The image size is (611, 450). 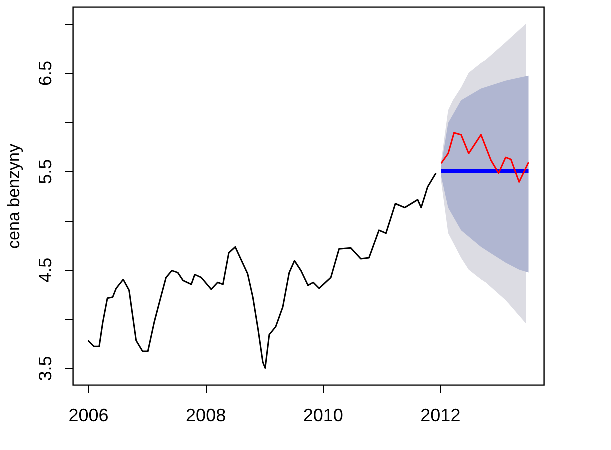 What do you see at coordinates (46, 171) in the screenshot?
I see `y-tick-label: 5.5` at bounding box center [46, 171].